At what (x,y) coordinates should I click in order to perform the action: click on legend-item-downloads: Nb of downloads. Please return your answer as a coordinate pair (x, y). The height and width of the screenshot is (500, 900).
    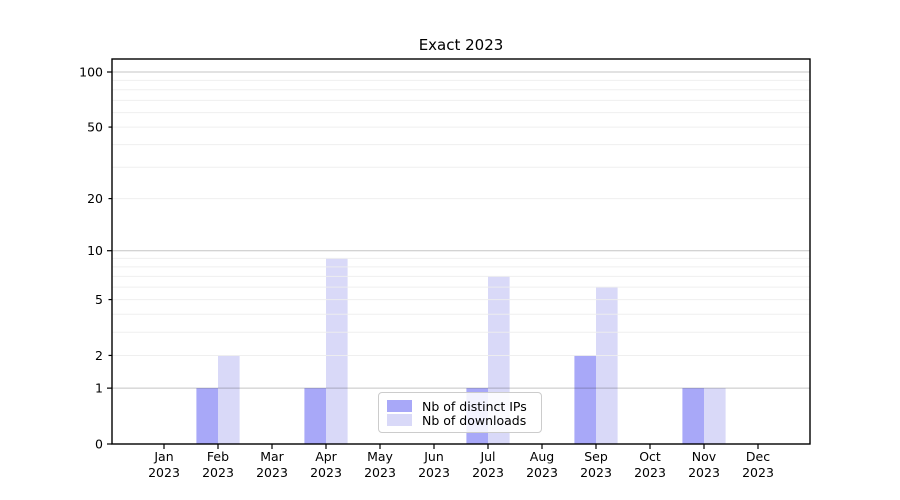
    Looking at the image, I should click on (459, 420).